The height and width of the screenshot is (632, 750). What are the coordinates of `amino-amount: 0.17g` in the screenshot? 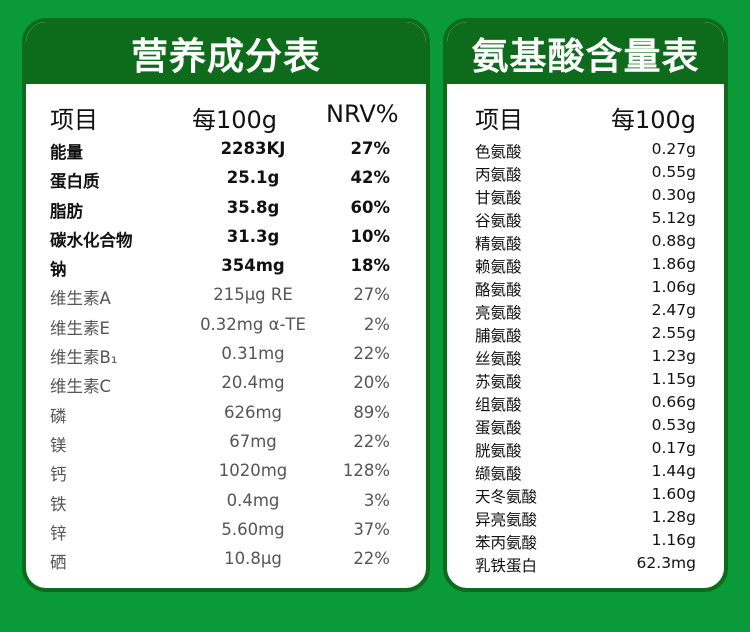 It's located at (673, 448).